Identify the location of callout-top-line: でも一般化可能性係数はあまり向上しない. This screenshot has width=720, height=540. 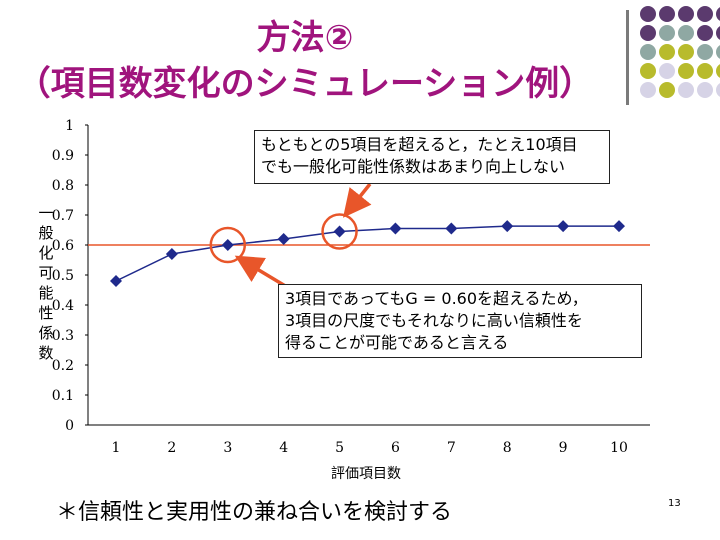
(413, 166).